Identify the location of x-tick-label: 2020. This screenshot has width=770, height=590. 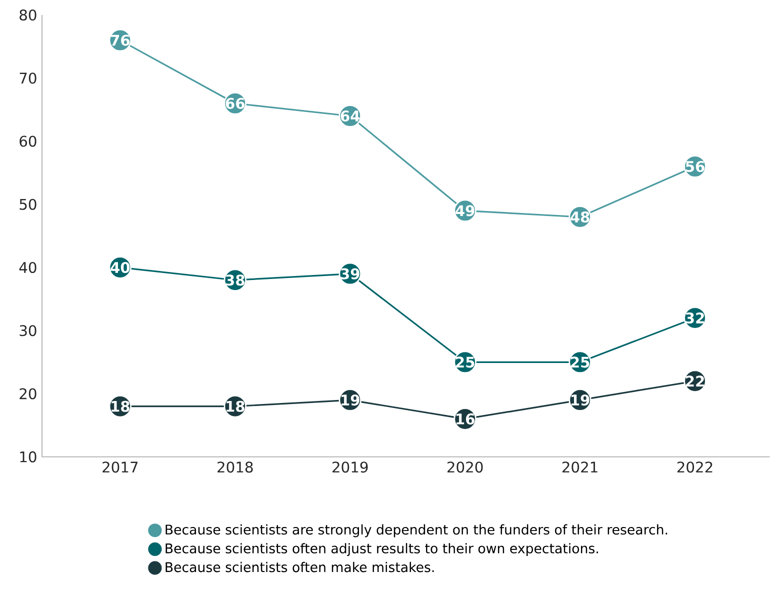
(465, 467).